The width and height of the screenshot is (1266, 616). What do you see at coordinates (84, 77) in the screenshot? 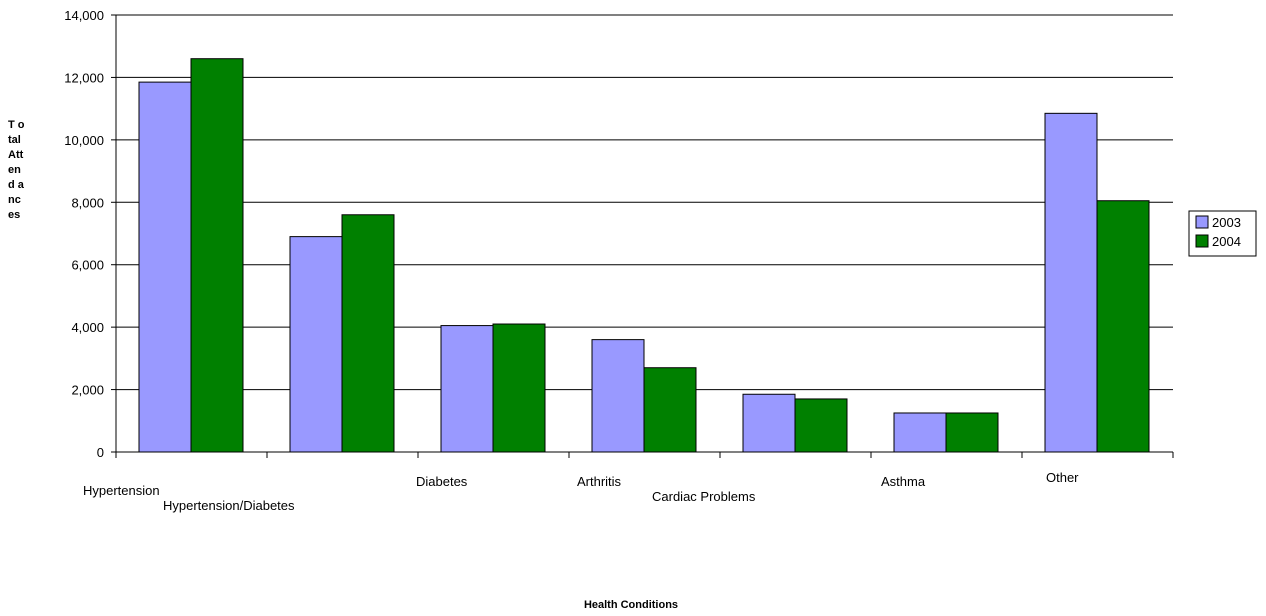
I see `y-tick-label: 12,000` at bounding box center [84, 77].